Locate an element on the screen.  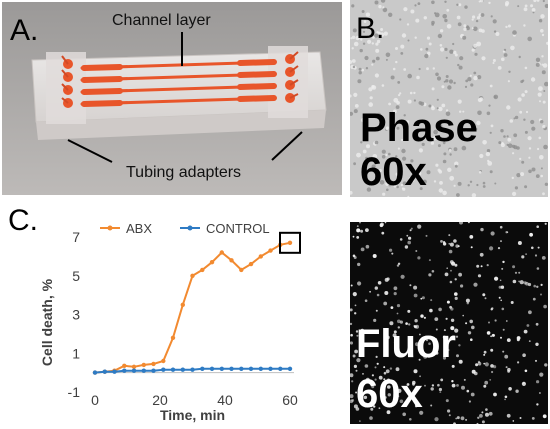
fluor-label: Fluor is located at coordinates (406, 344).